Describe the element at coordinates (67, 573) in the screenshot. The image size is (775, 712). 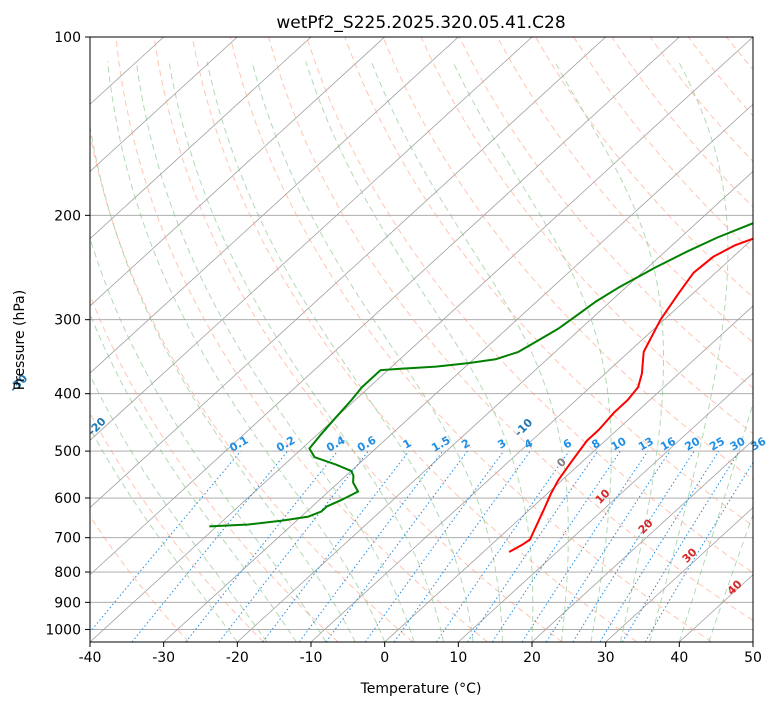
I see `y-tick-label: 800` at that location.